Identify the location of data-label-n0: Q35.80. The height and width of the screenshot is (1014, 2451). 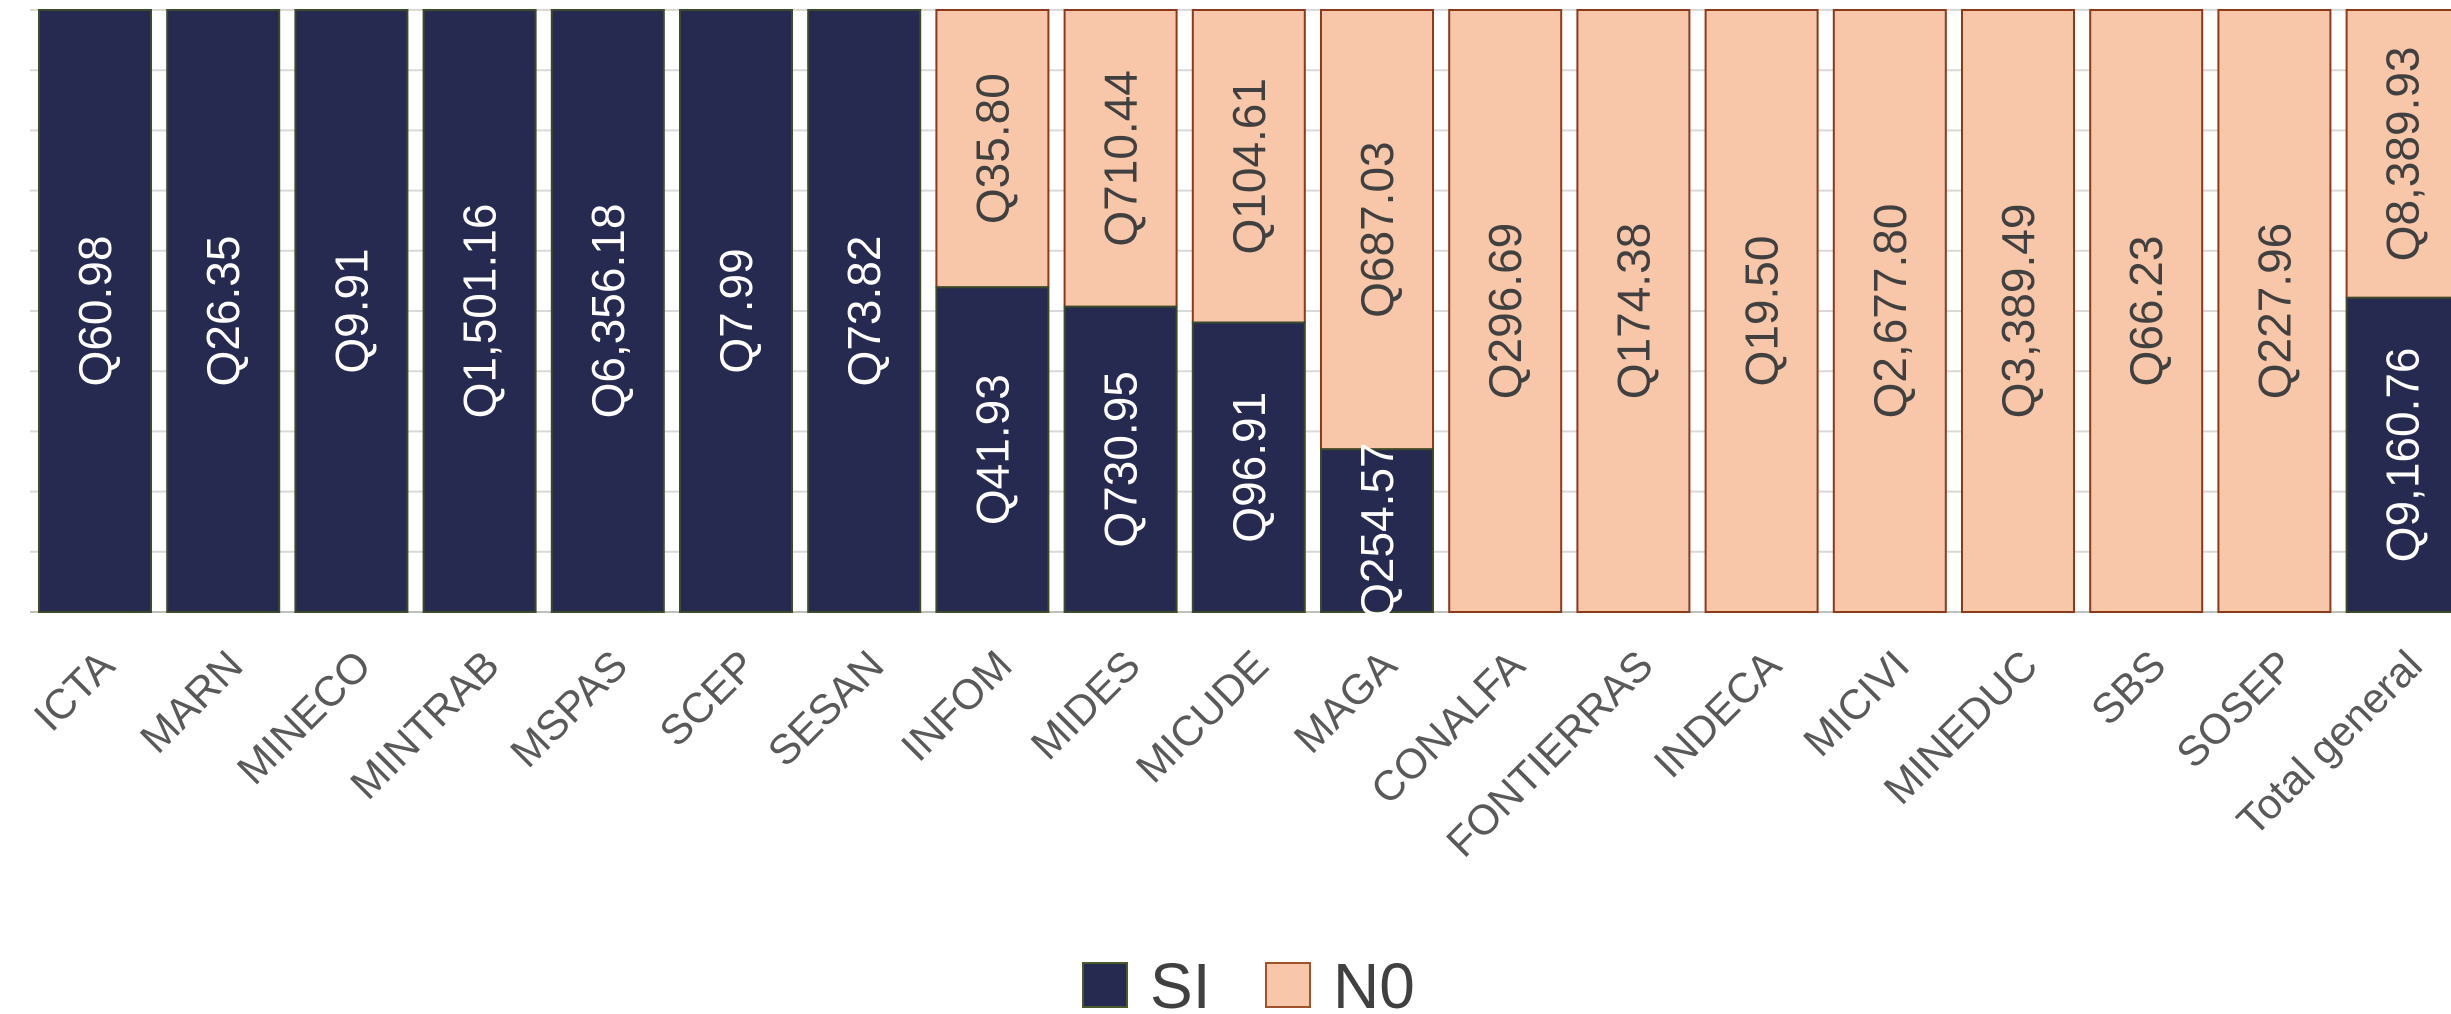
(992, 148).